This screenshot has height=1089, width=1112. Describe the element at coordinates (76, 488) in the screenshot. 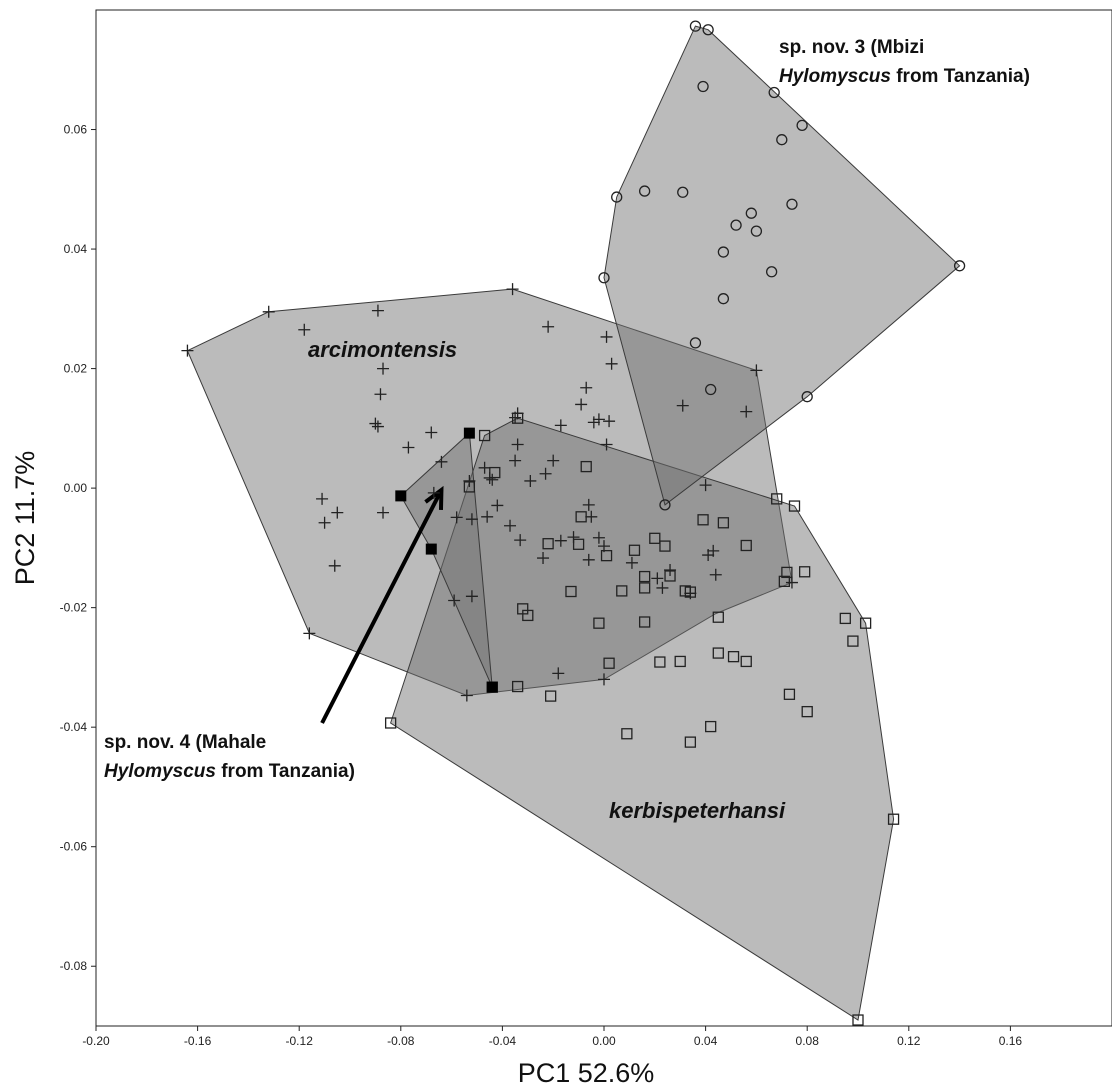

I see `y-tick-label: 0.00` at that location.